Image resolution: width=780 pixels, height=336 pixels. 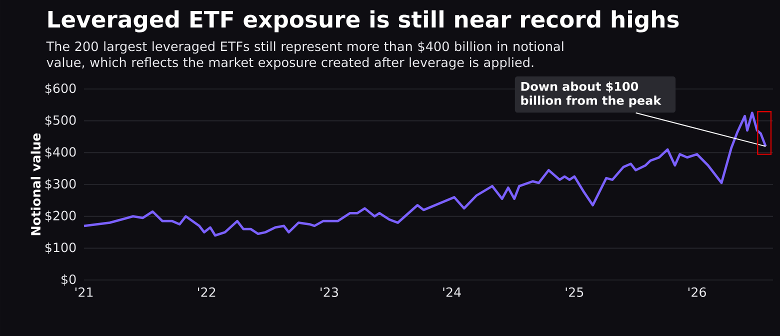 I want to click on x-tick-label: '26, so click(x=697, y=292).